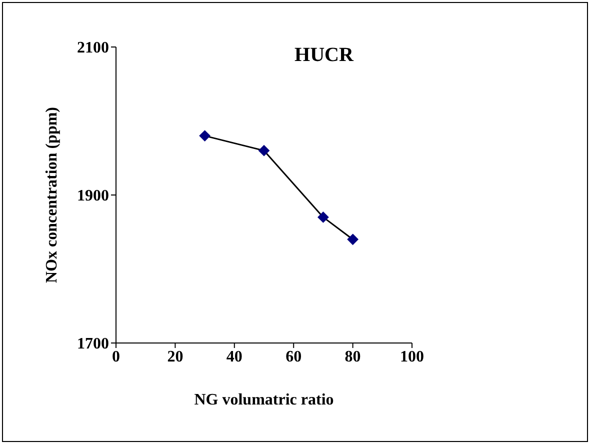 This screenshot has width=590, height=446. I want to click on x-tick-label: 0, so click(116, 357).